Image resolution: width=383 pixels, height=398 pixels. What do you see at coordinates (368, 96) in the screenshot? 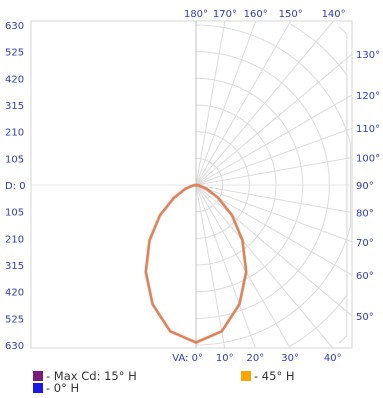
I see `right-angle-label: 120°` at bounding box center [368, 96].